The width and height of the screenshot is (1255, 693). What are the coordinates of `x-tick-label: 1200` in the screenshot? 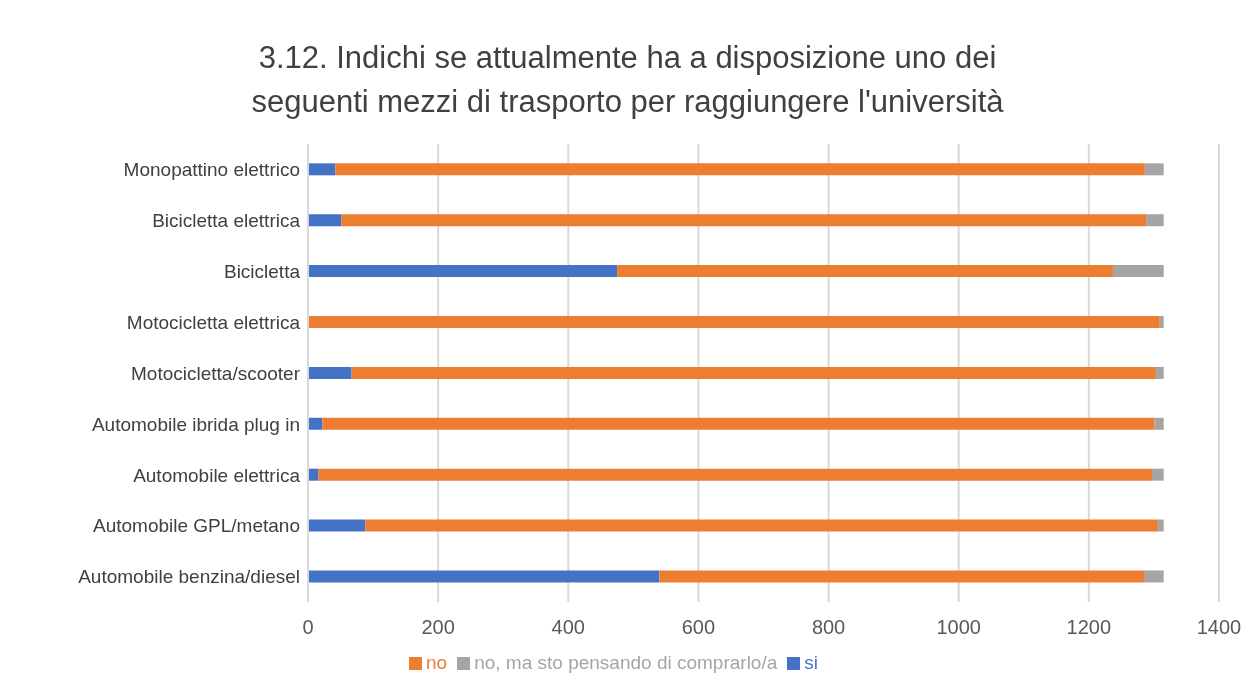 It's located at (1089, 627).